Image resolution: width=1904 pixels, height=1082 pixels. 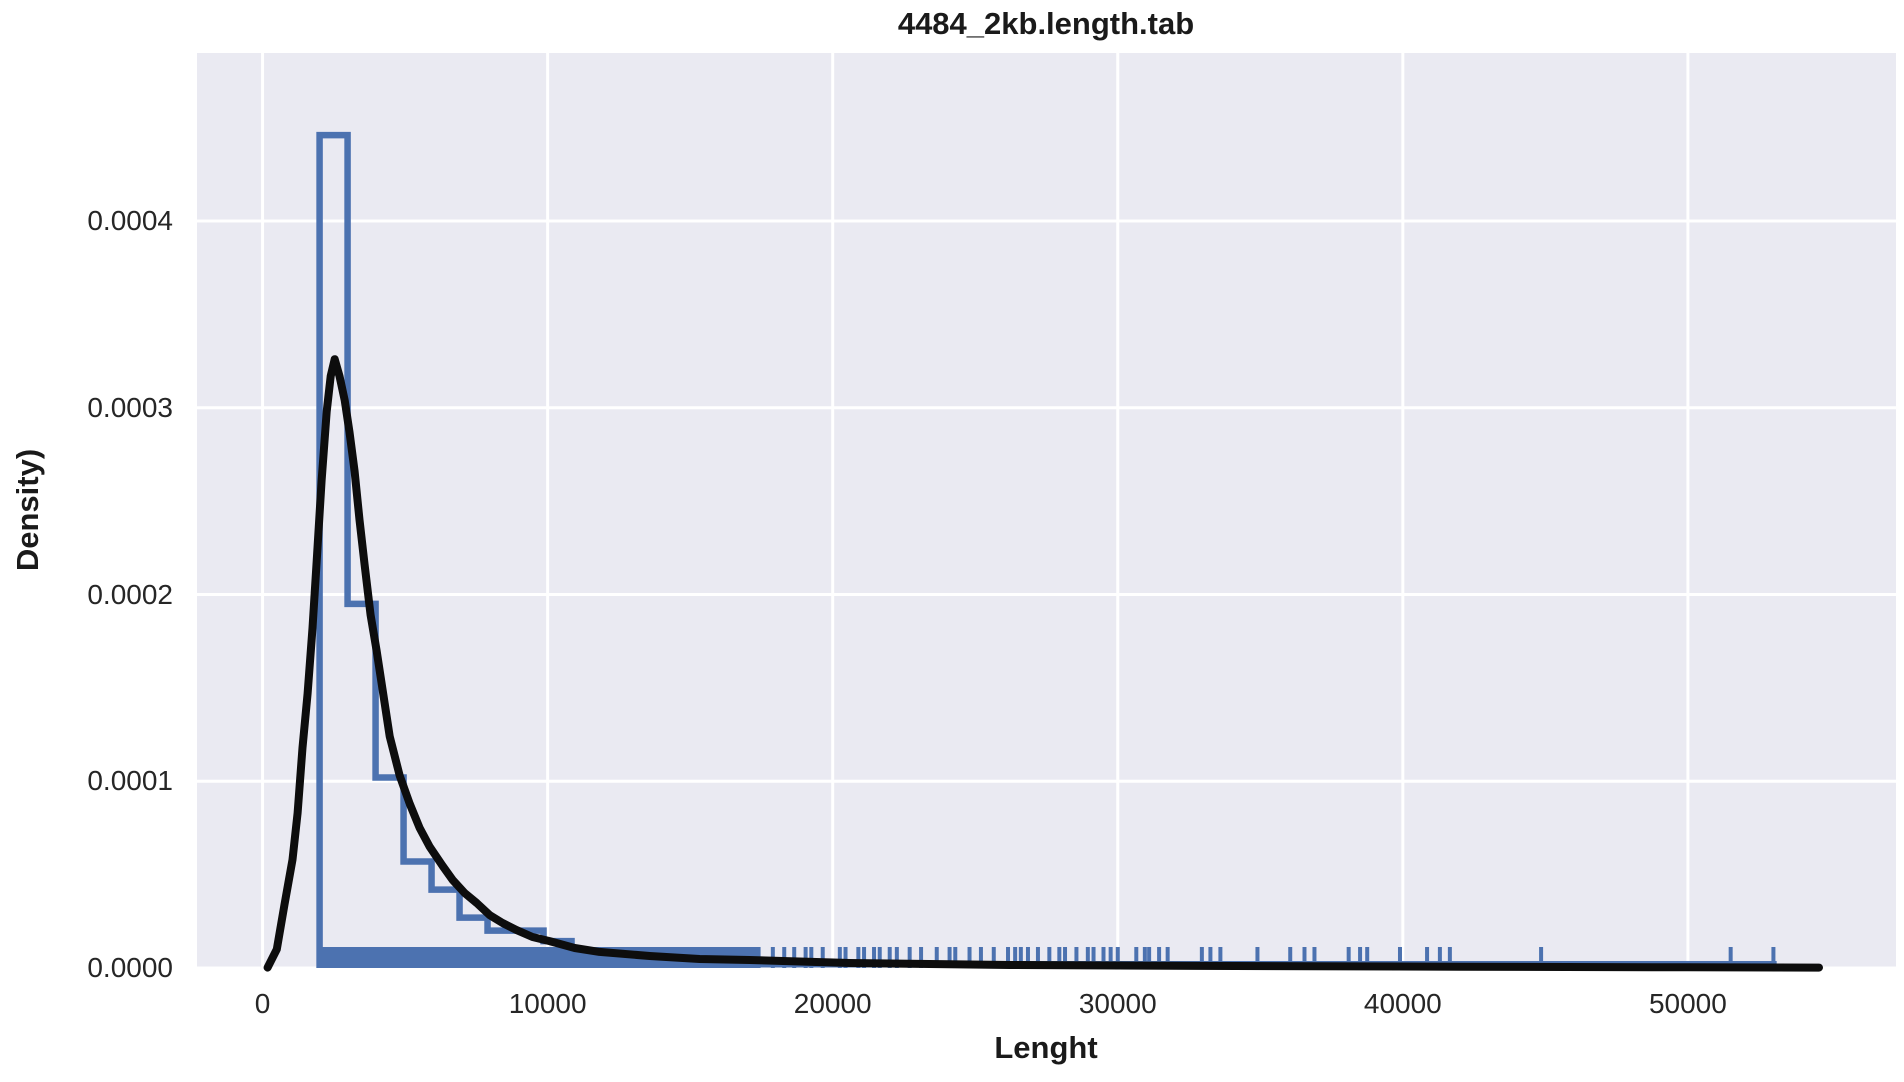 I want to click on y-axis-label: Density), so click(x=27, y=510).